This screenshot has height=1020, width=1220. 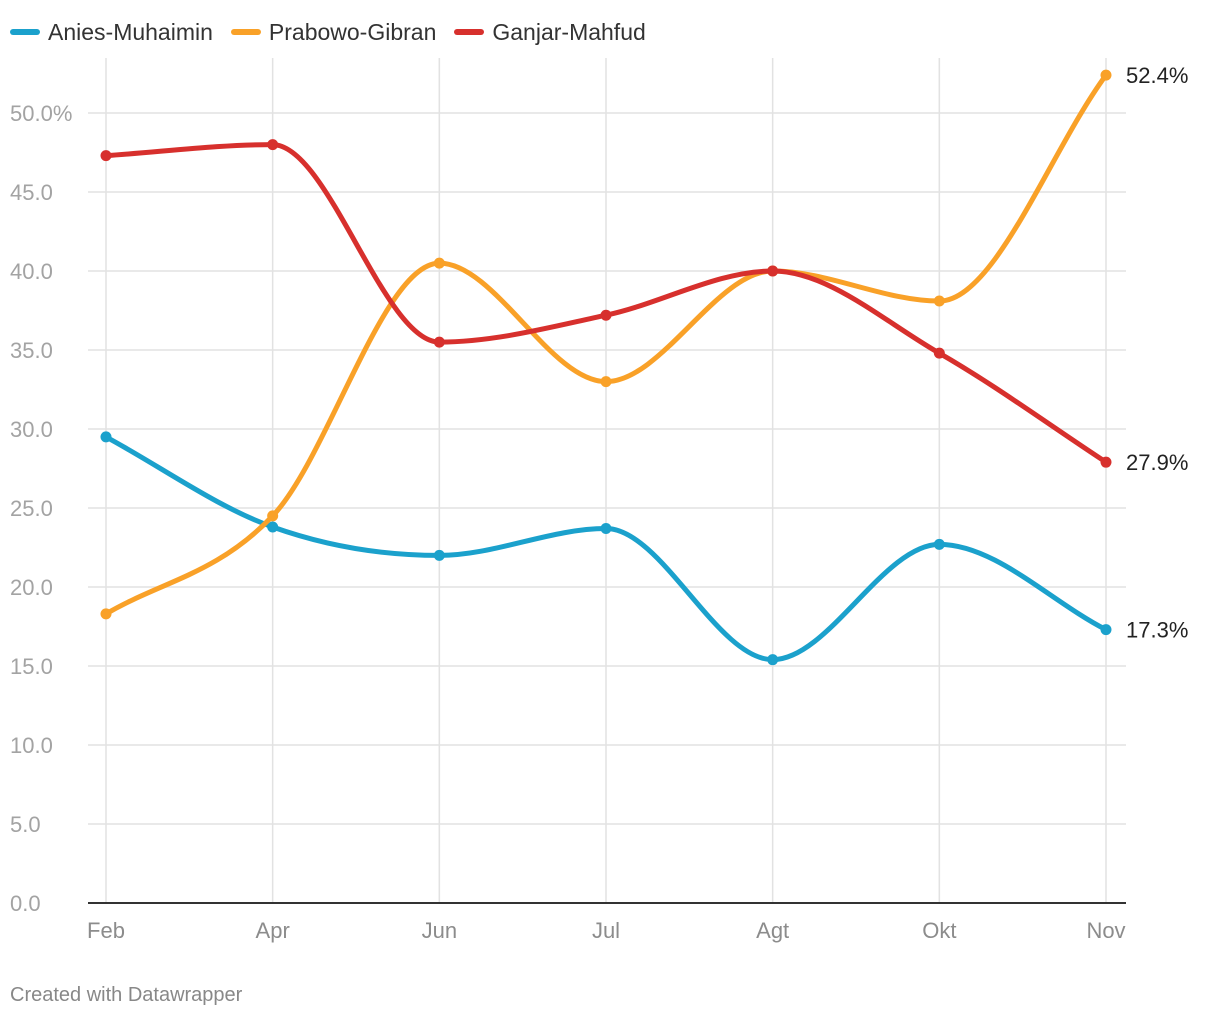 I want to click on x-tick-label: Agt, so click(x=772, y=930).